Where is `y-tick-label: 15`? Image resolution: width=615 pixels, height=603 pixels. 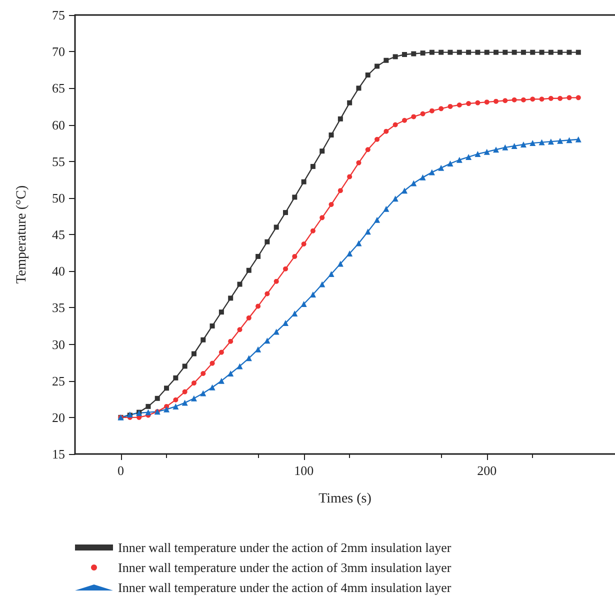 y-tick-label: 15 is located at coordinates (58, 454).